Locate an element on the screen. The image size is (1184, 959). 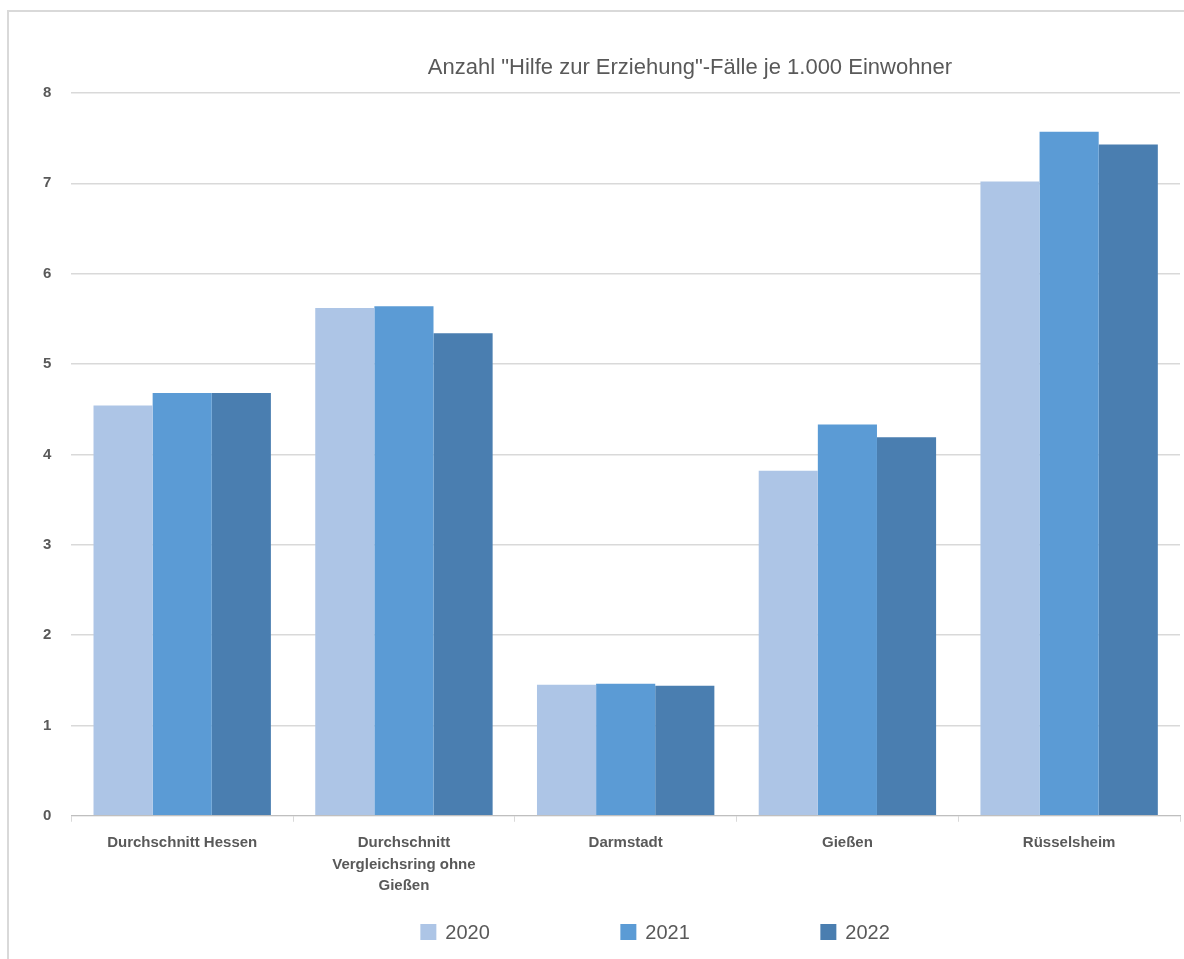
y-tick-label: 0 is located at coordinates (47, 814).